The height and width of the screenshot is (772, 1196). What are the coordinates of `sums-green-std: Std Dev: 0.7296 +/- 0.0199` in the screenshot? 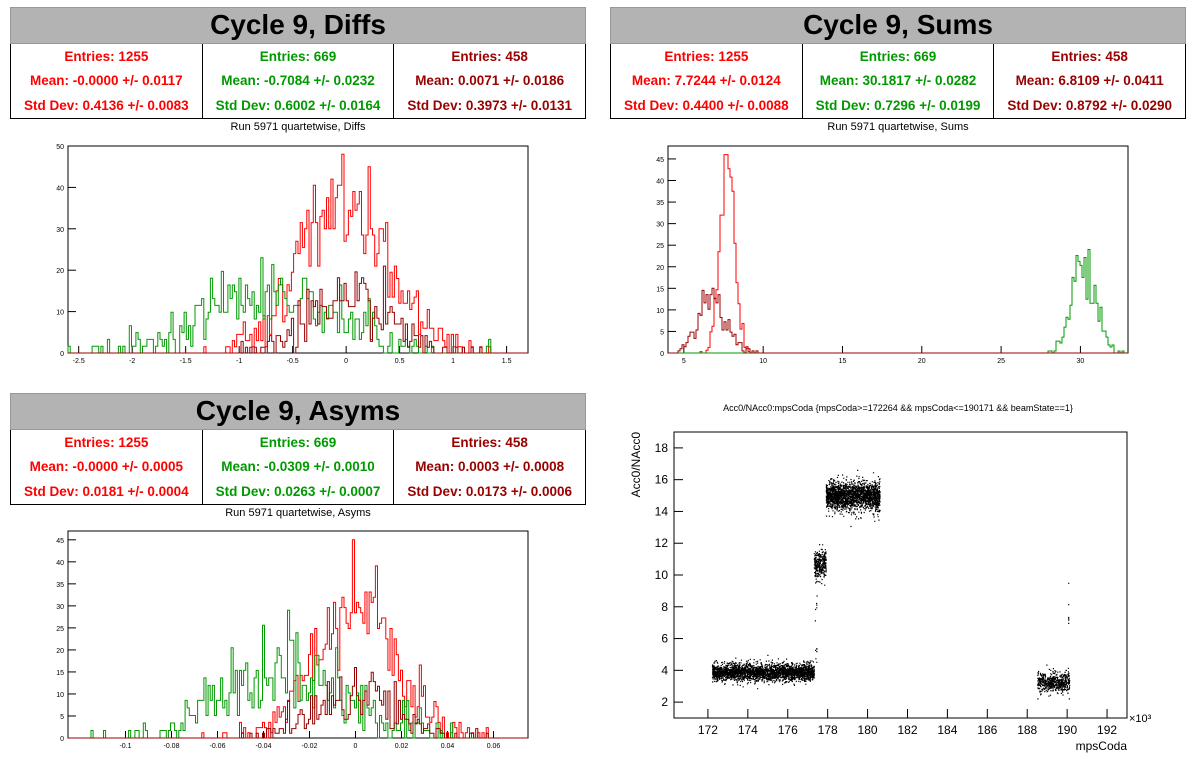 It's located at (898, 106).